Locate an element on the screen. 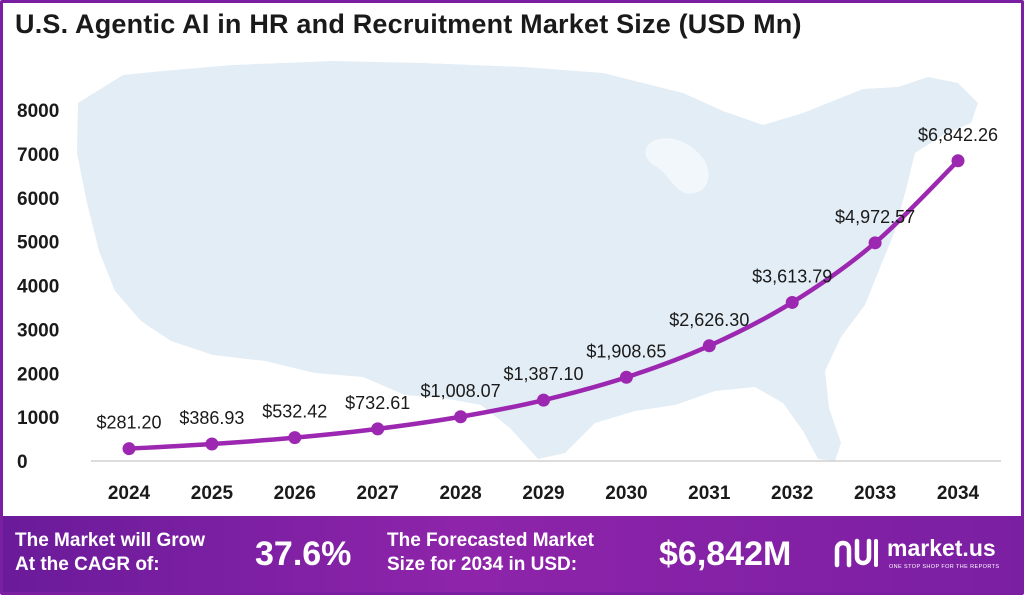 This screenshot has height=595, width=1024. y-tick-label: 5000 is located at coordinates (38, 243).